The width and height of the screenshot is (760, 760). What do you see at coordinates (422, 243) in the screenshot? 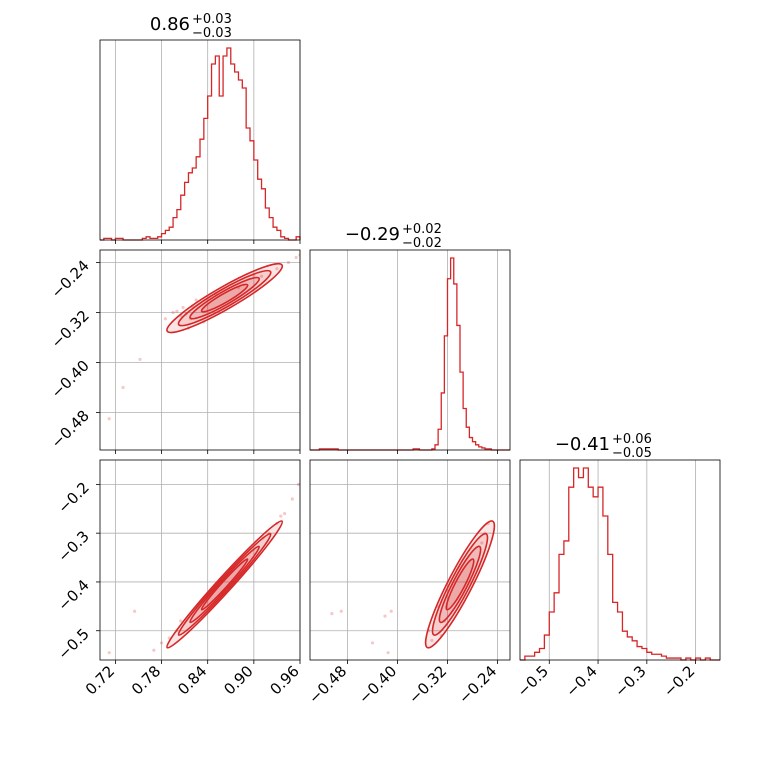
I see `hist-title-lower-1: −0.02` at bounding box center [422, 243].